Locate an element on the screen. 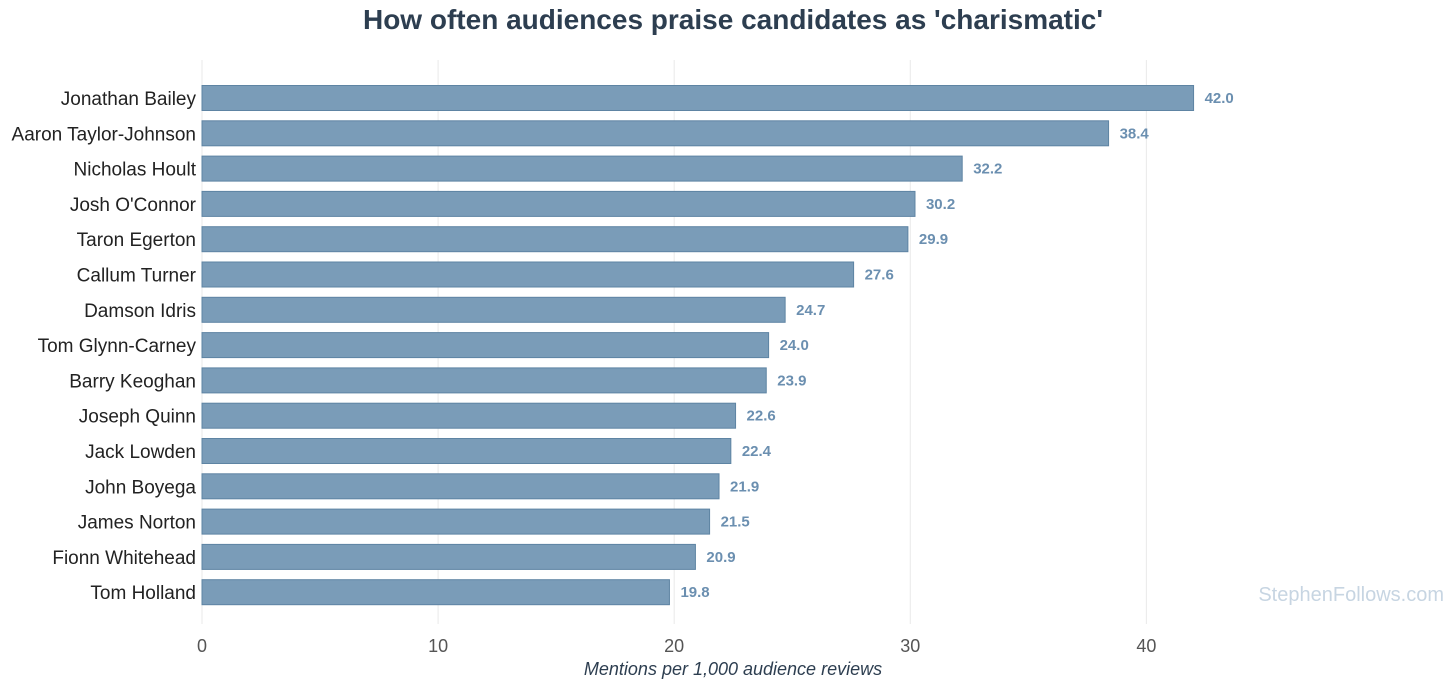 The width and height of the screenshot is (1456, 690). value-label: 20.9 is located at coordinates (720, 557).